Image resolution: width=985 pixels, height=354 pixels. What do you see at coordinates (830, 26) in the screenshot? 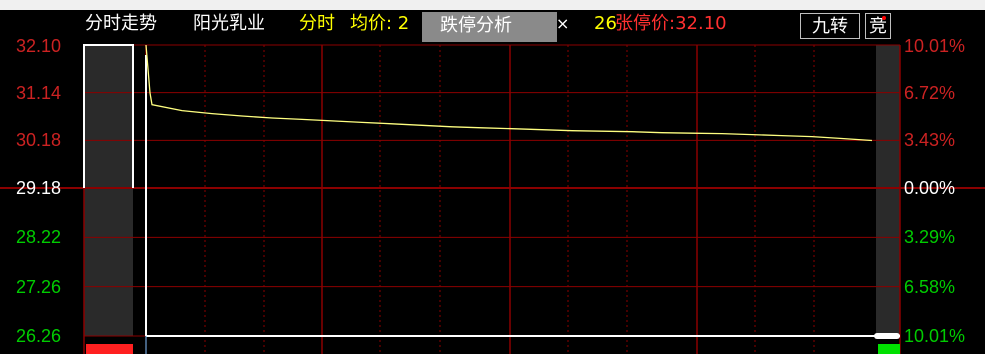
I see `nine-turn-button: 九转` at bounding box center [830, 26].